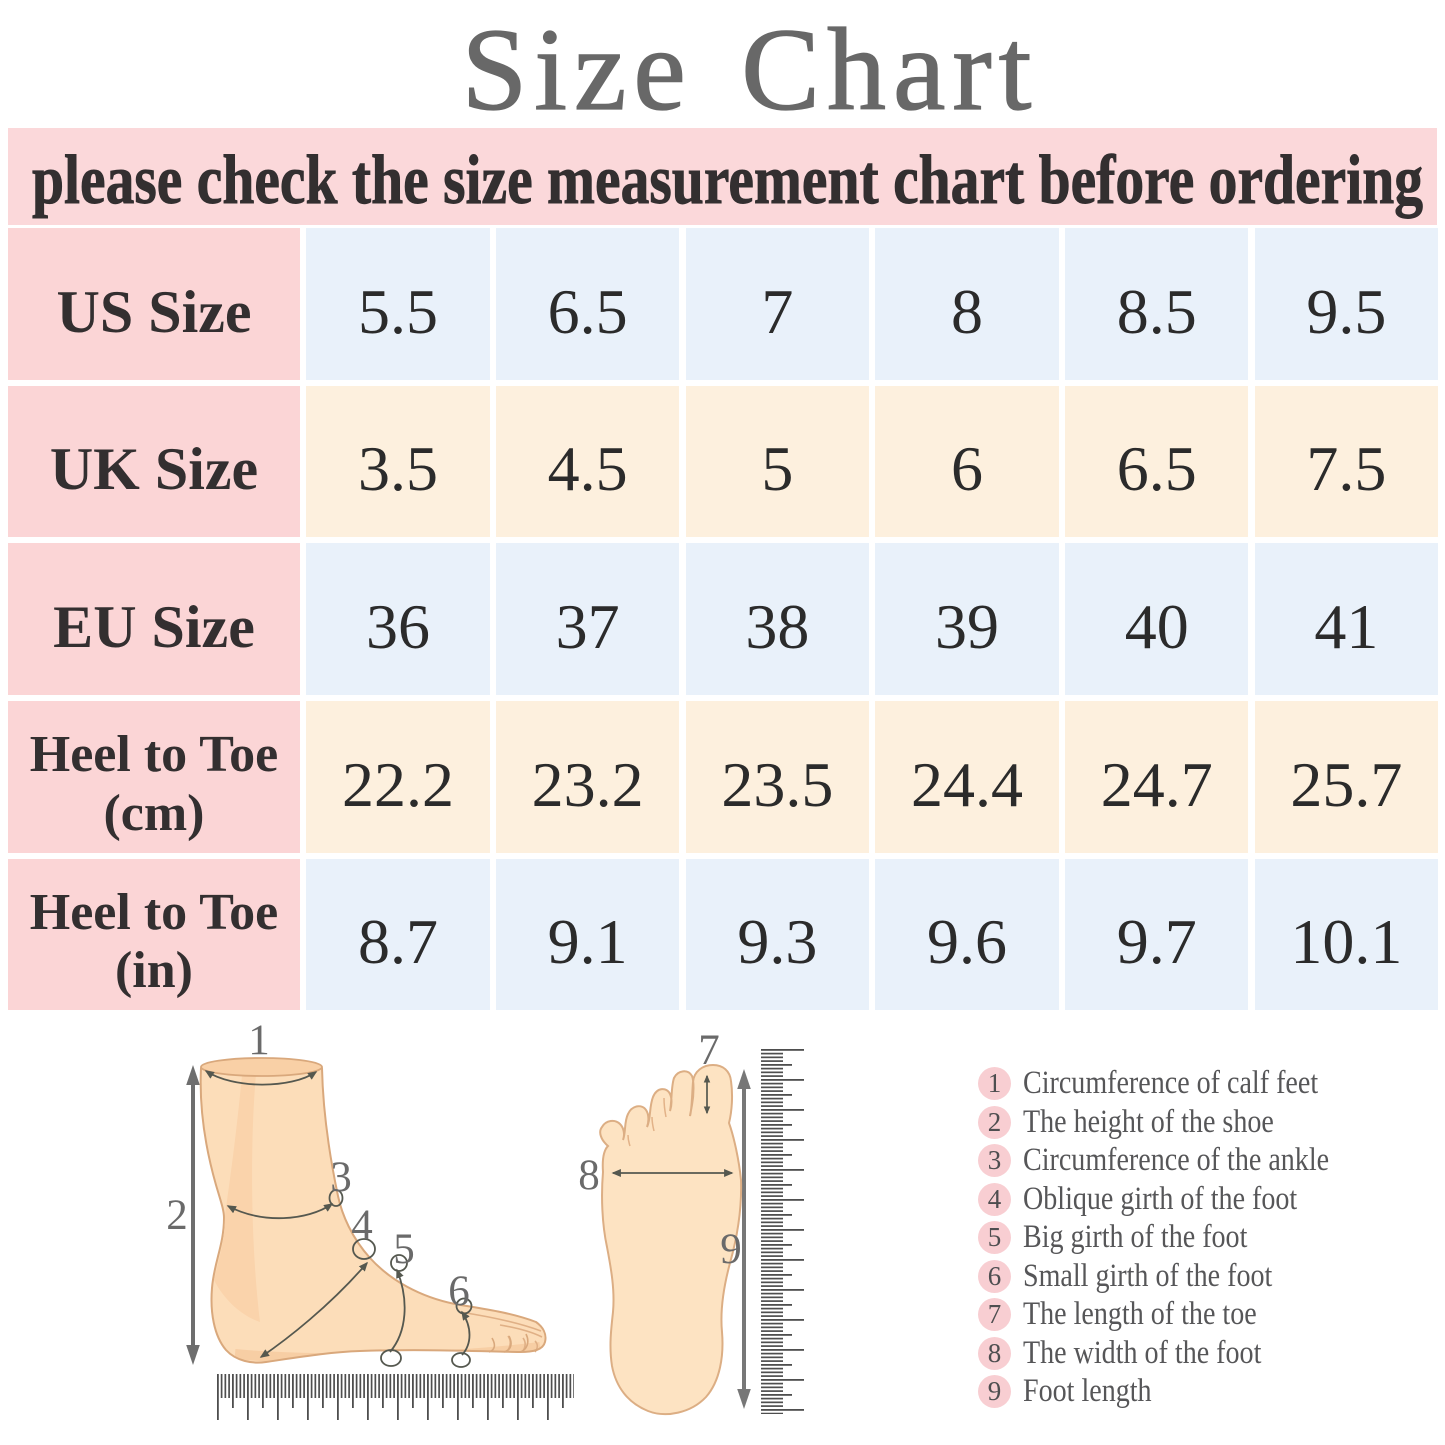 This screenshot has width=1445, height=1445. I want to click on svg-text: 6, so click(459, 1291).